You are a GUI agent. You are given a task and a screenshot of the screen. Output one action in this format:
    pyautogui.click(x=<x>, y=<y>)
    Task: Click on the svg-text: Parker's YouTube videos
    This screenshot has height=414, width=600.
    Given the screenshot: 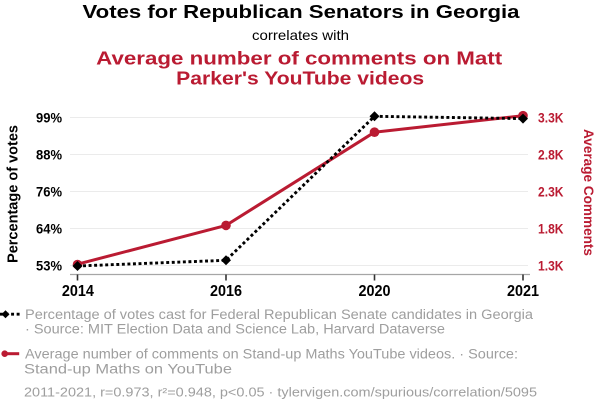 What is the action you would take?
    pyautogui.click(x=300, y=77)
    